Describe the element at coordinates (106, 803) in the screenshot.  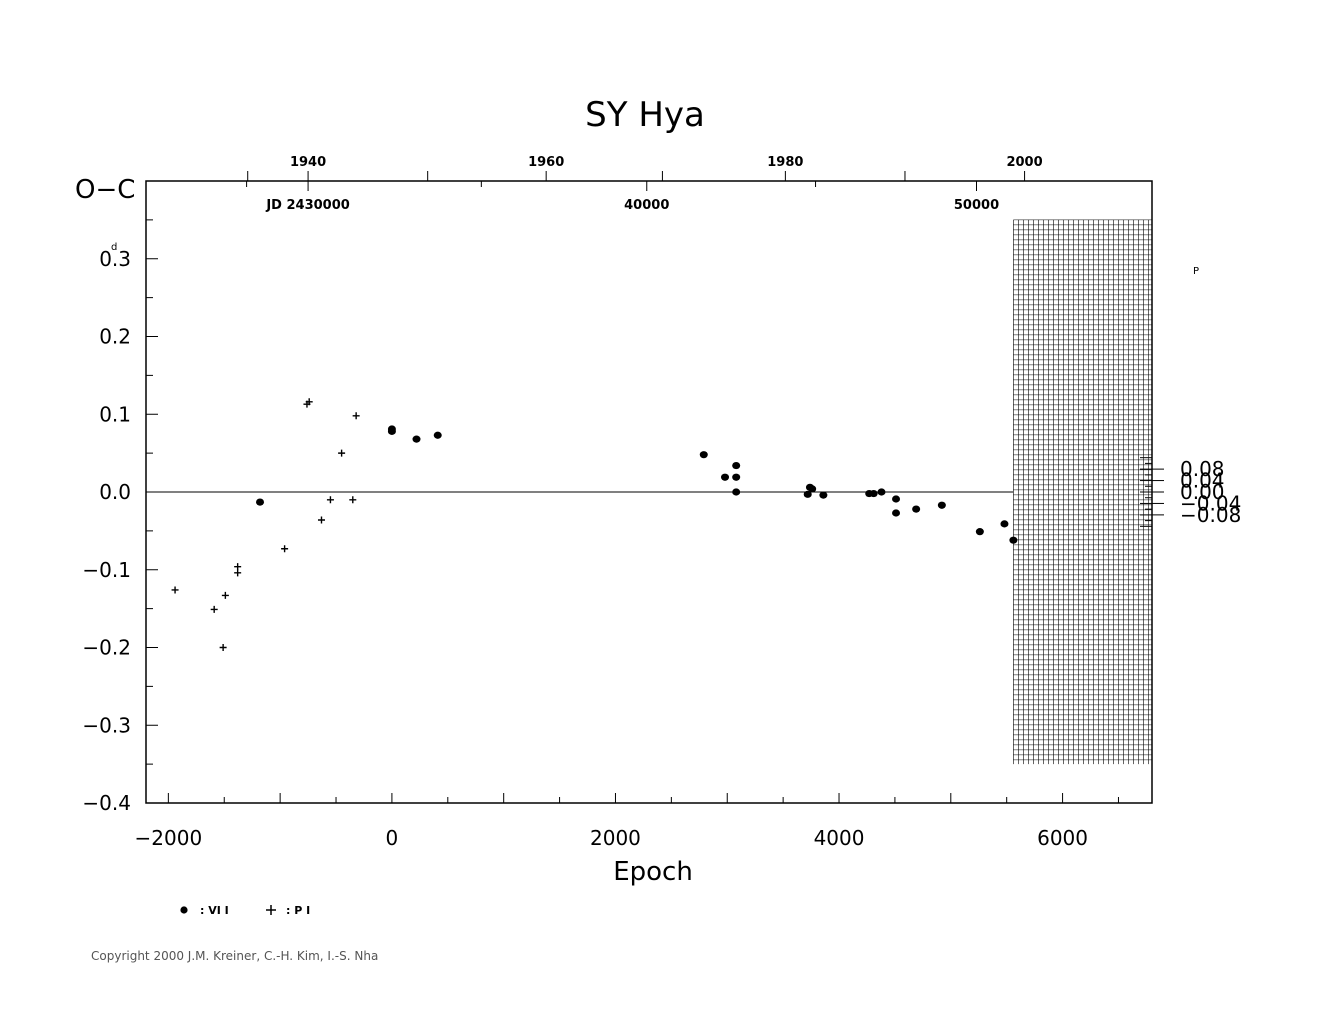
I see `y-tick-label: −0.4` at that location.